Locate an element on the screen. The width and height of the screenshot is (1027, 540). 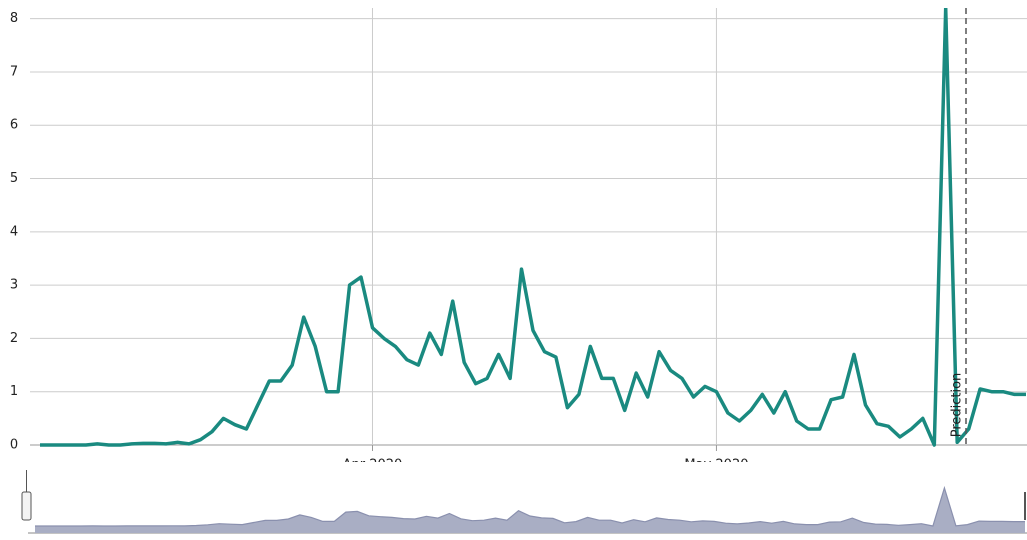
navigator-area is located at coordinates (530, 510).